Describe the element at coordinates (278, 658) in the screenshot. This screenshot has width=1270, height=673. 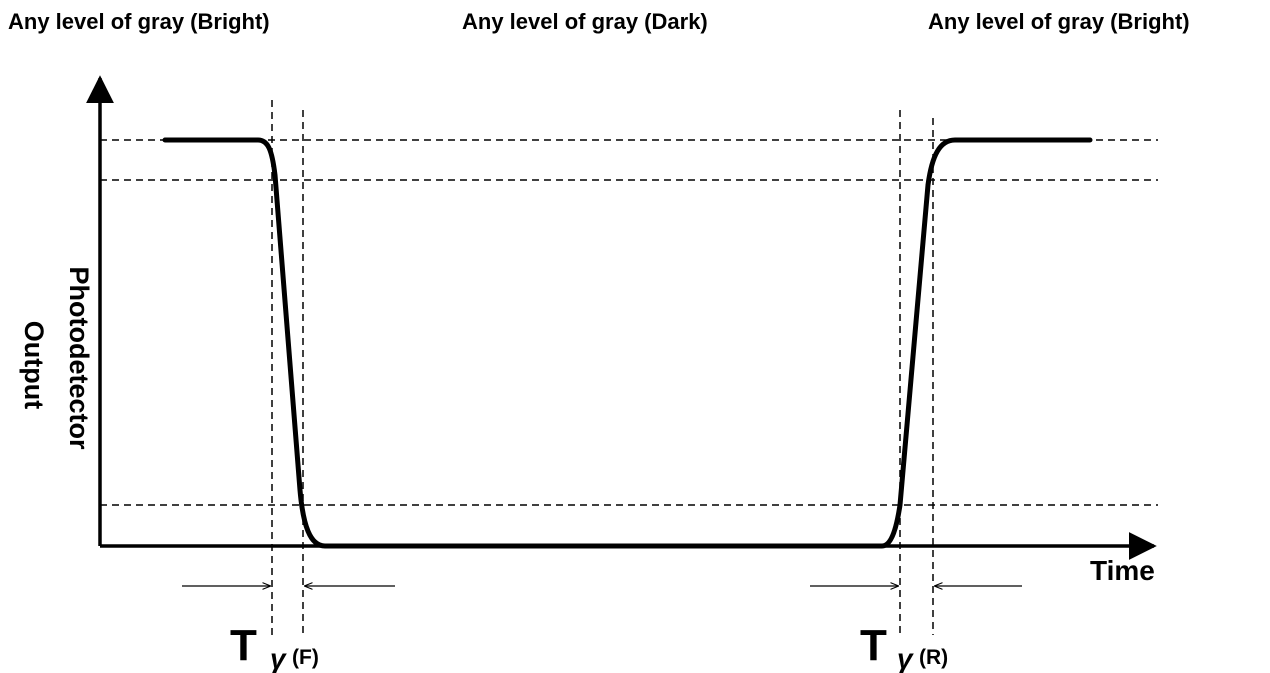
I see `fall-time-label-symbol: γ` at that location.